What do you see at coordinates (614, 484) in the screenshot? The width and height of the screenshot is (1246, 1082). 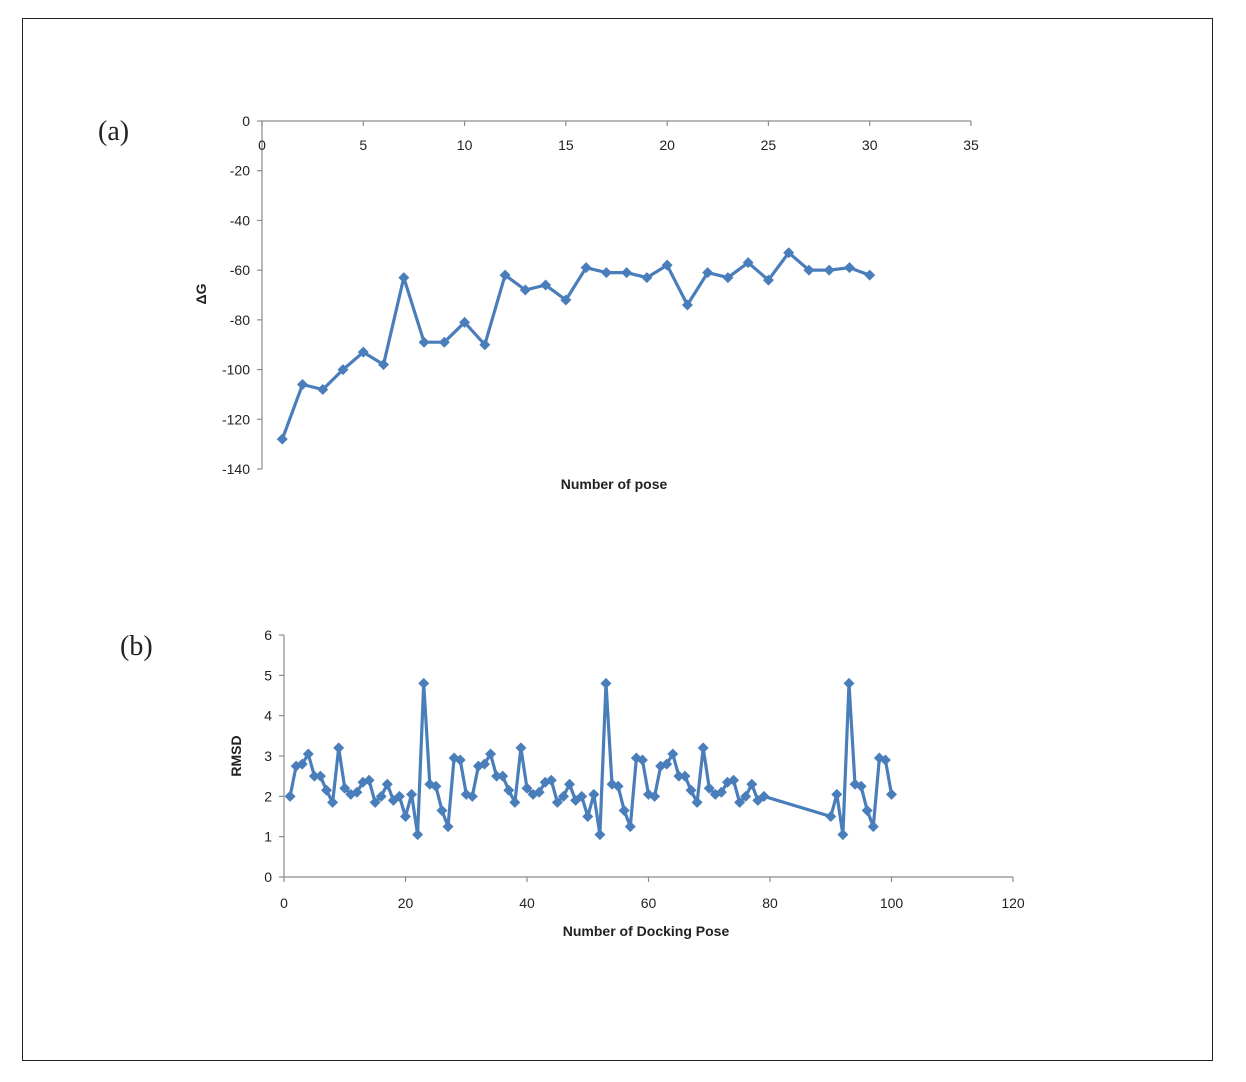 I see `x-axis-label-a: Number of pose` at bounding box center [614, 484].